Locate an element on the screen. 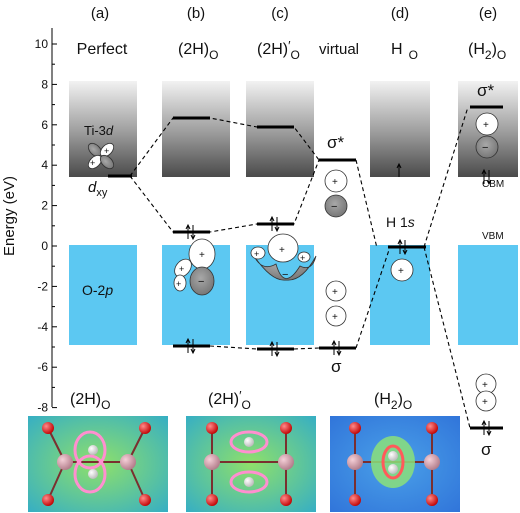 This screenshot has width=520, height=513. panel-label-d: (d) is located at coordinates (400, 13).